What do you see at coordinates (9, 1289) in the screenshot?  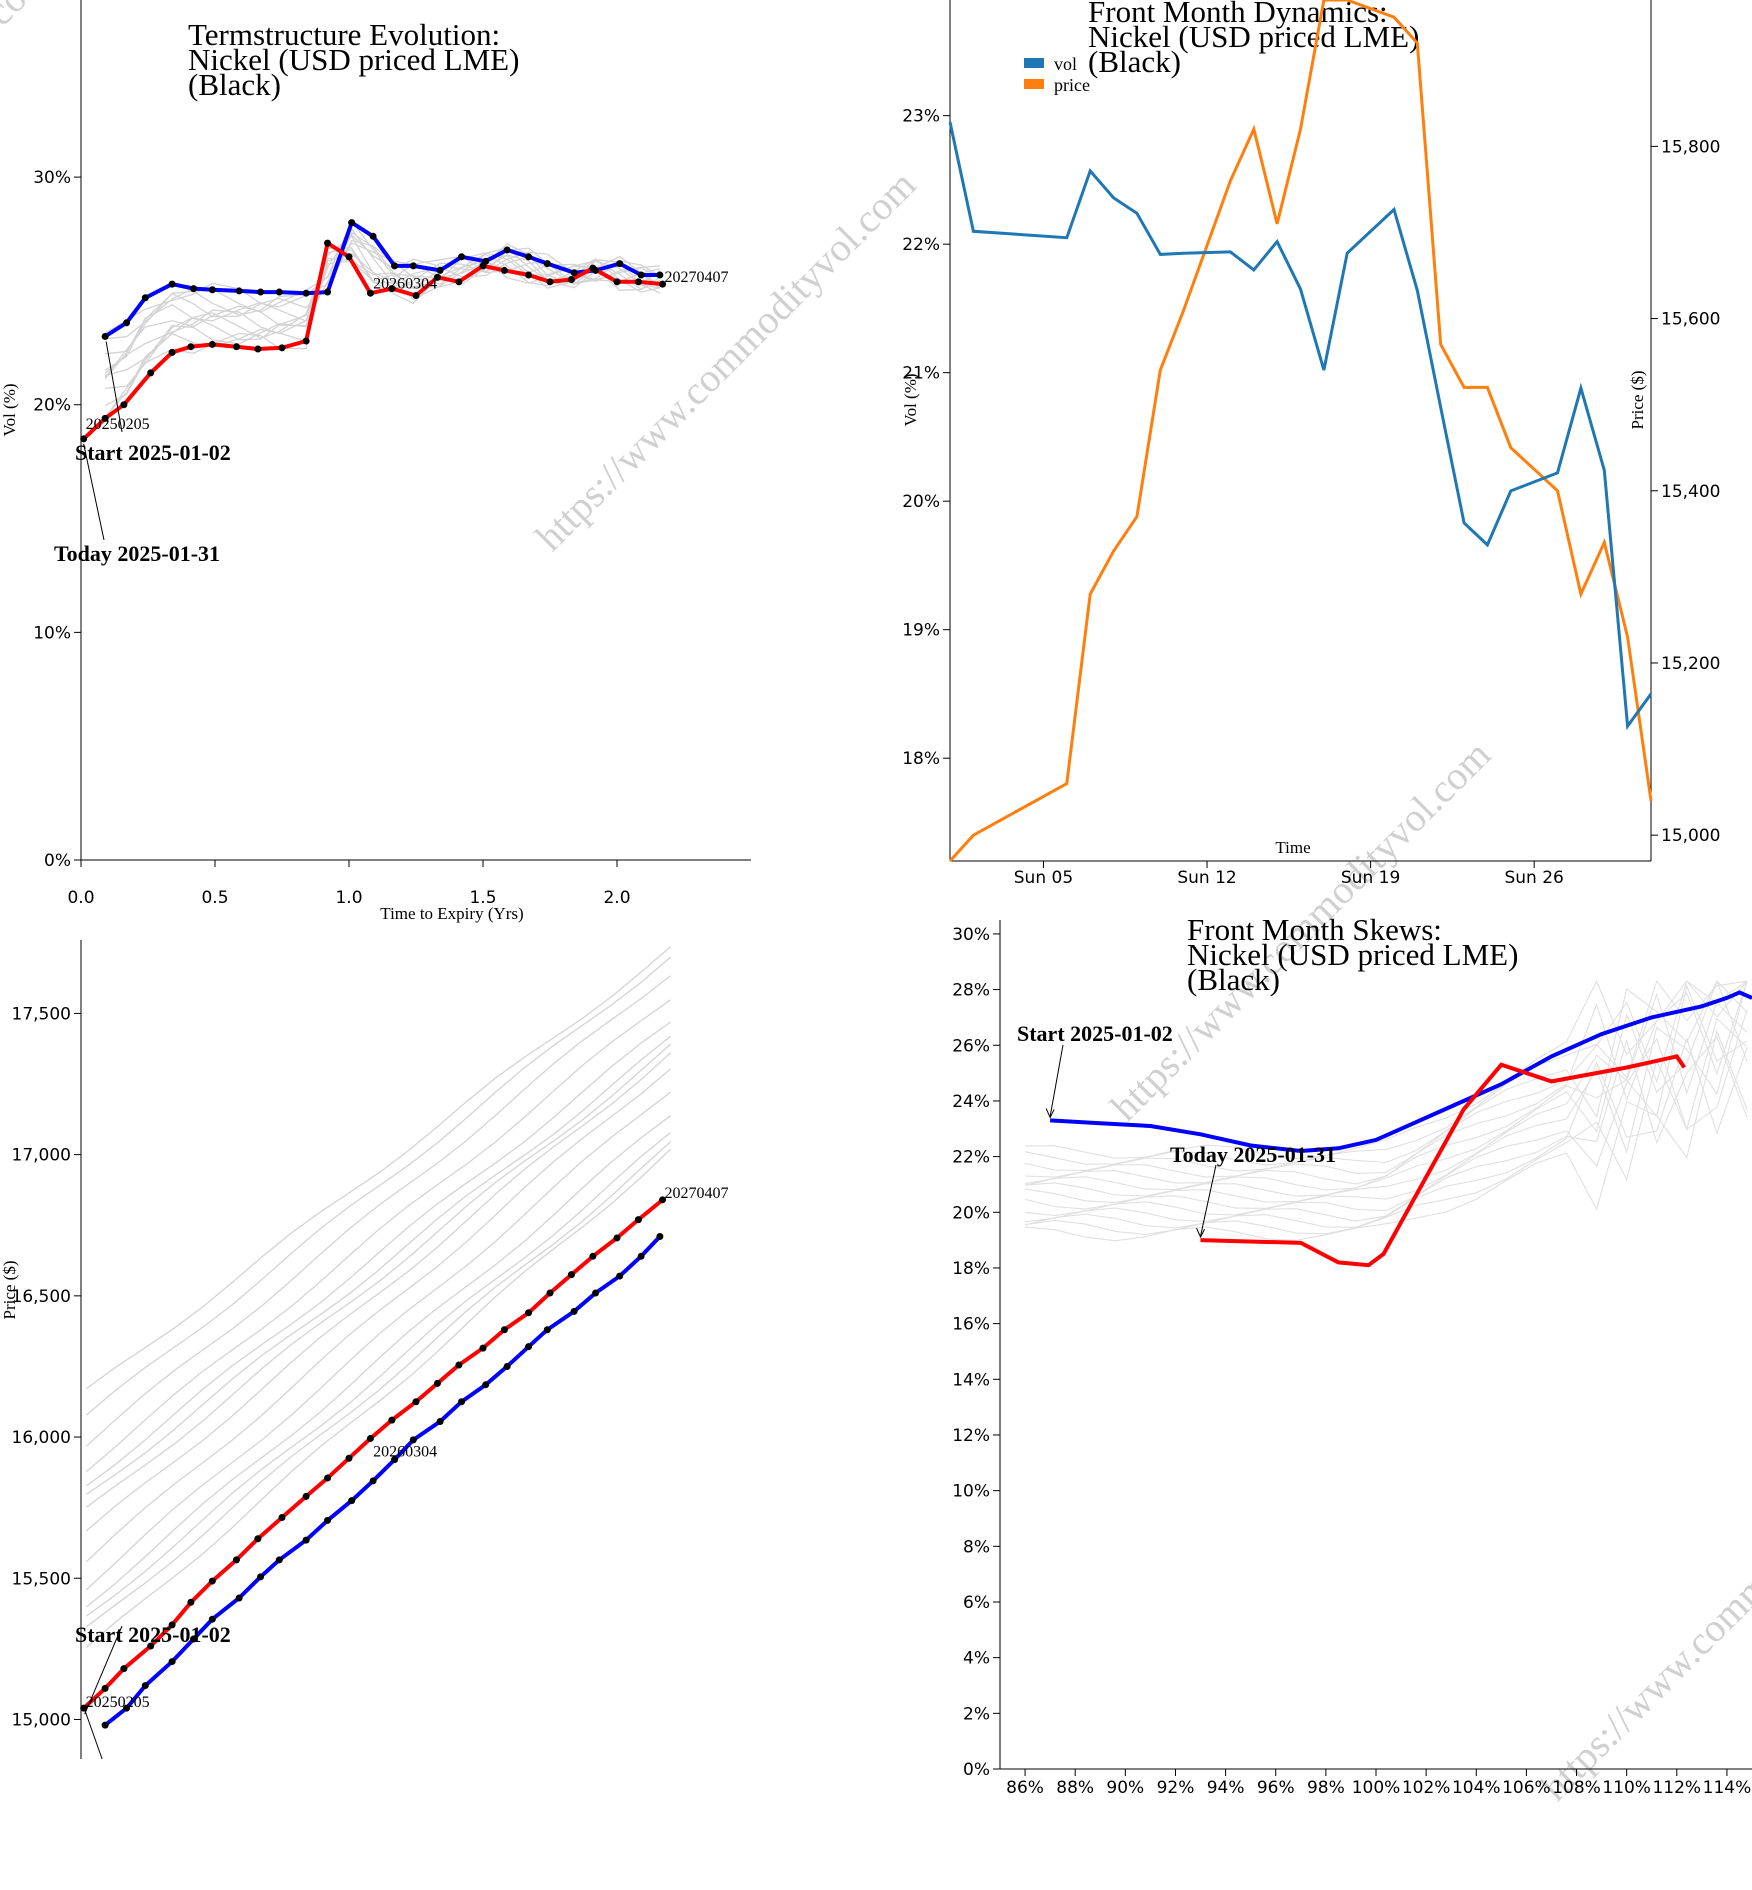 I see `pc-y-label: Price ($)` at bounding box center [9, 1289].